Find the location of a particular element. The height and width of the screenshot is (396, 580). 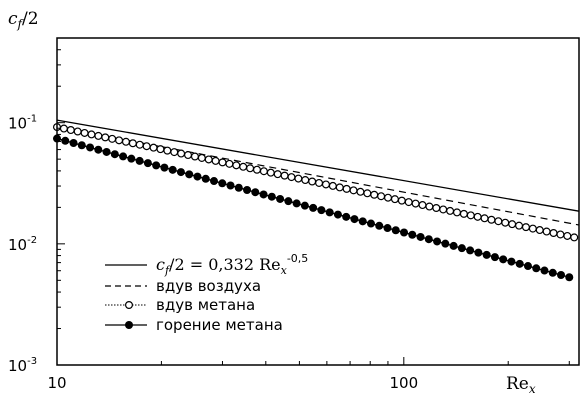

y-axis-label-sub: f is located at coordinates (21, 24).